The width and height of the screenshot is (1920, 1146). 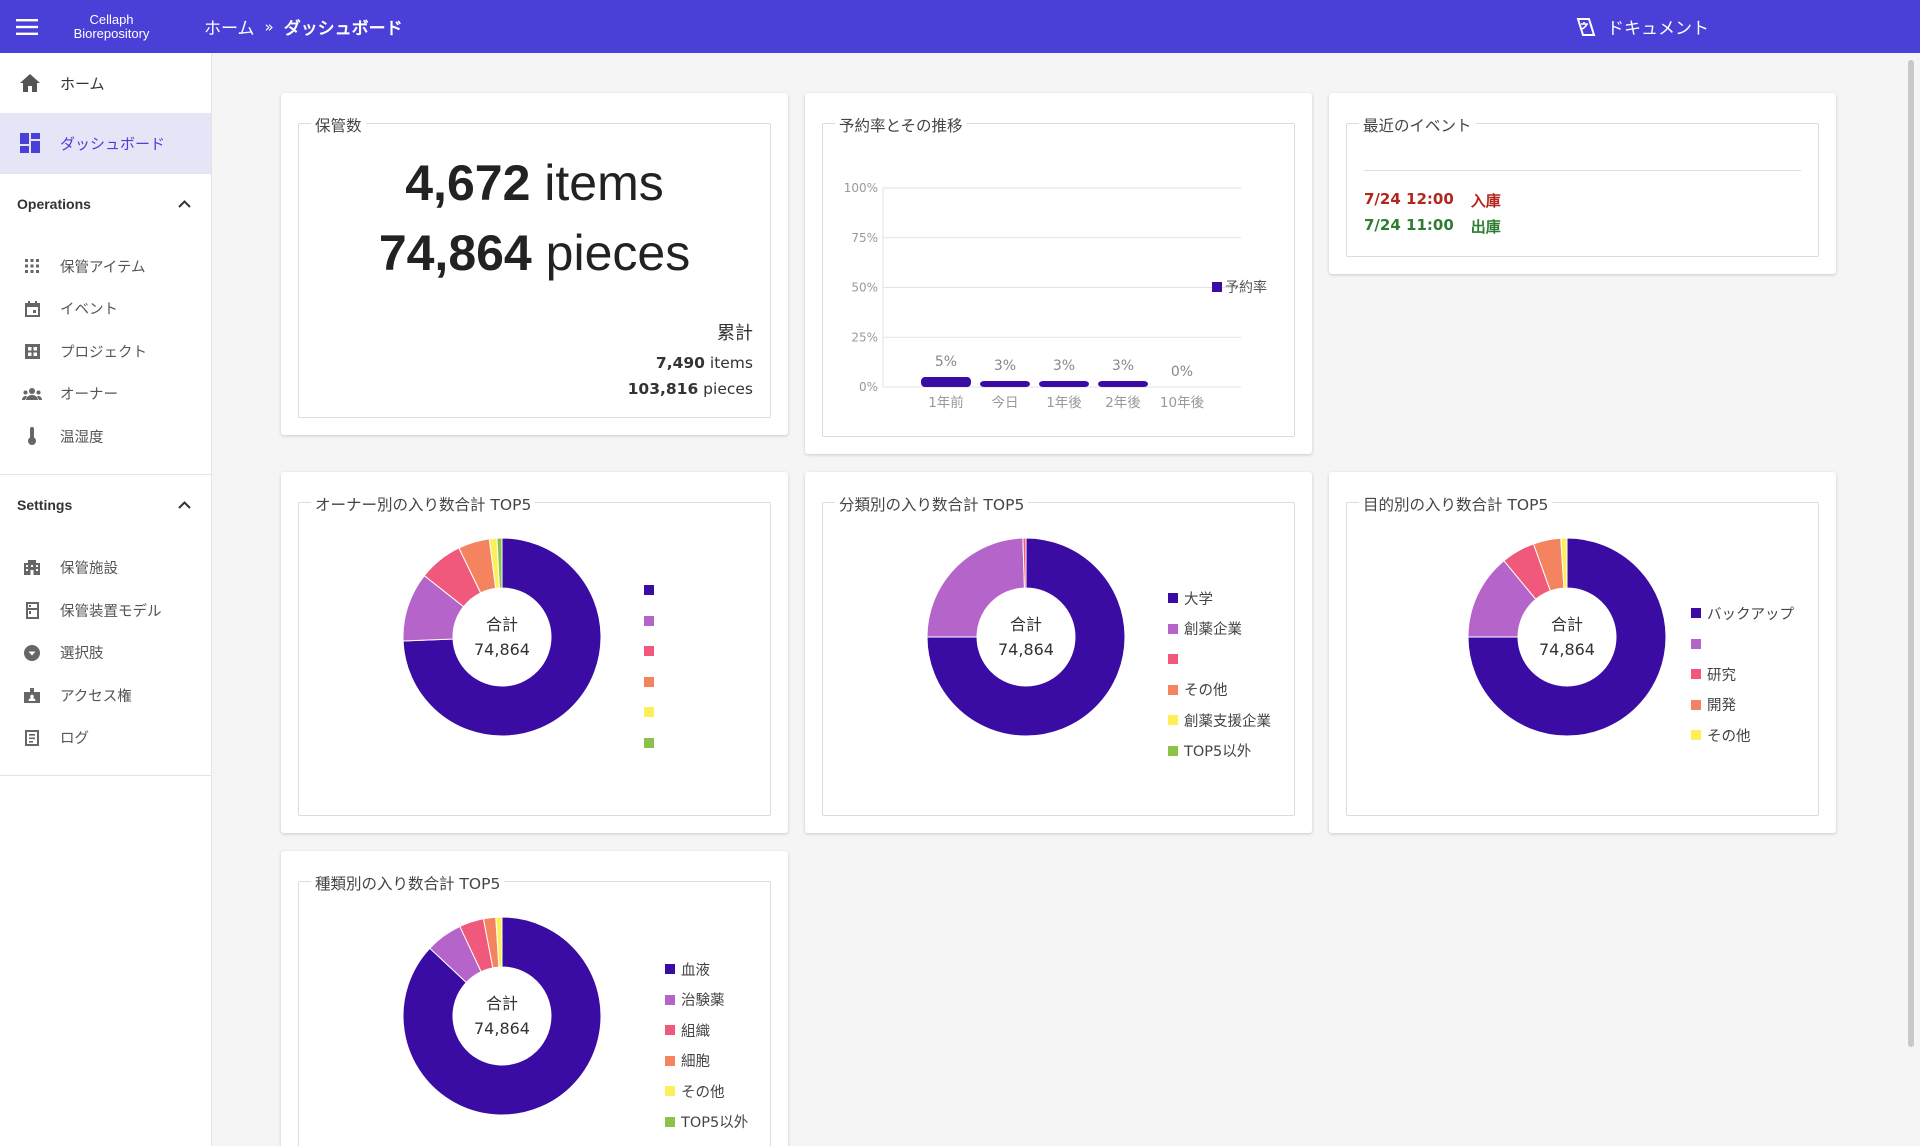 What do you see at coordinates (1123, 384) in the screenshot?
I see `bar` at bounding box center [1123, 384].